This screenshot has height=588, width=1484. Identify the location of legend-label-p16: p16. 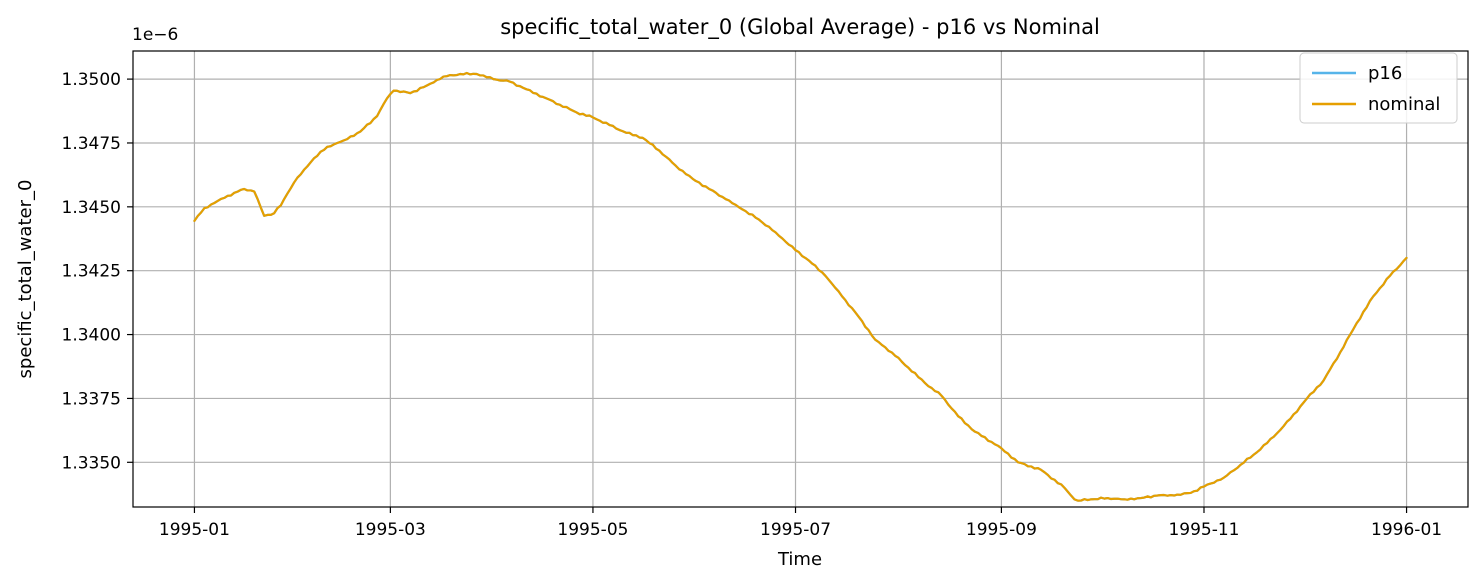
(1385, 73).